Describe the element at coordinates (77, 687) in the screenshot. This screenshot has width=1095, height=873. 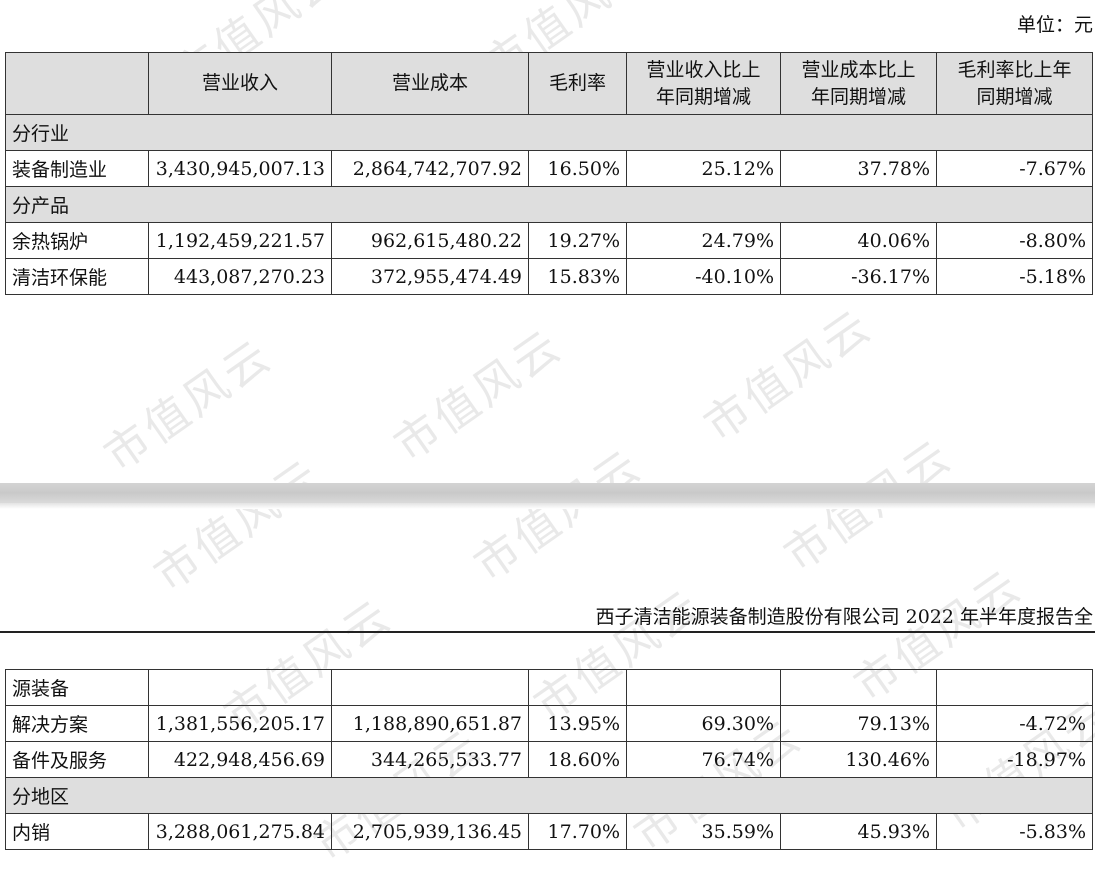
I see `row-label-cell: 源装备` at that location.